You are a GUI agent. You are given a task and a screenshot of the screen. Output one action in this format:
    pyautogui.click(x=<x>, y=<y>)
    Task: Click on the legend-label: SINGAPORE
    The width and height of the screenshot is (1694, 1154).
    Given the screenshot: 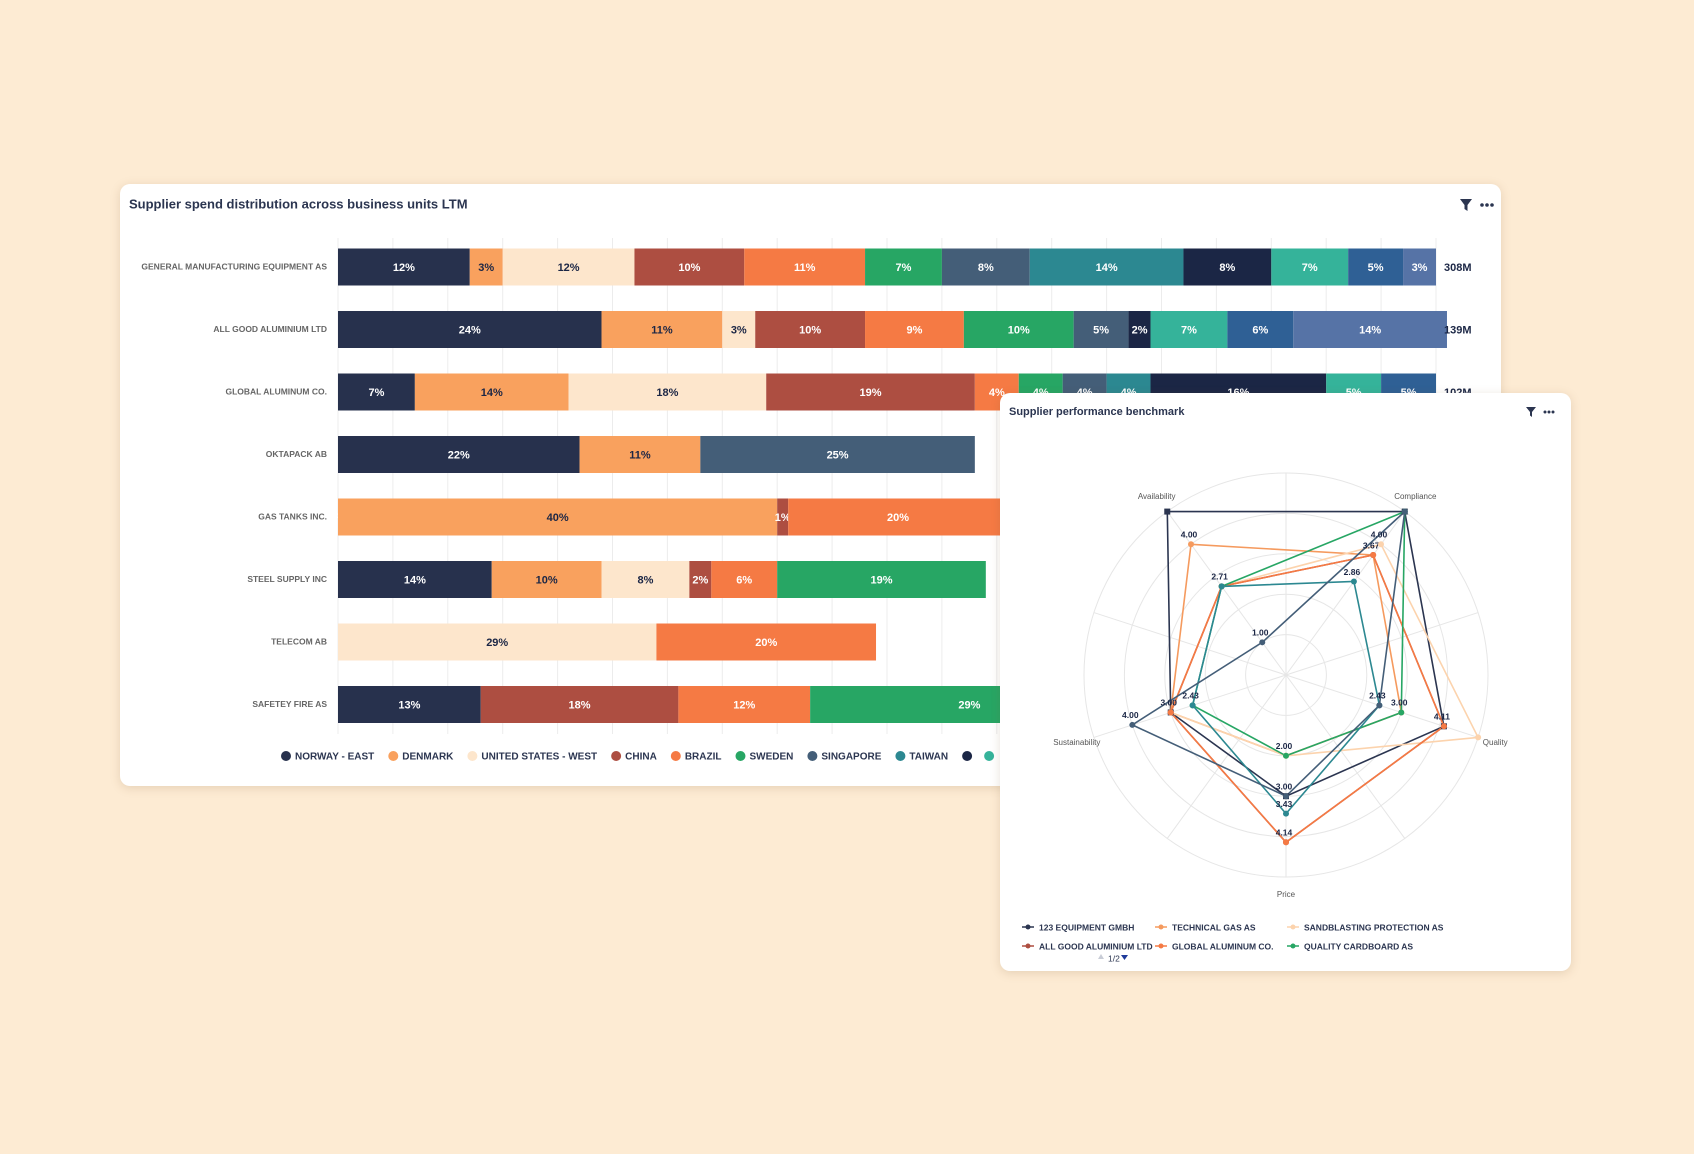 What is the action you would take?
    pyautogui.click(x=851, y=757)
    